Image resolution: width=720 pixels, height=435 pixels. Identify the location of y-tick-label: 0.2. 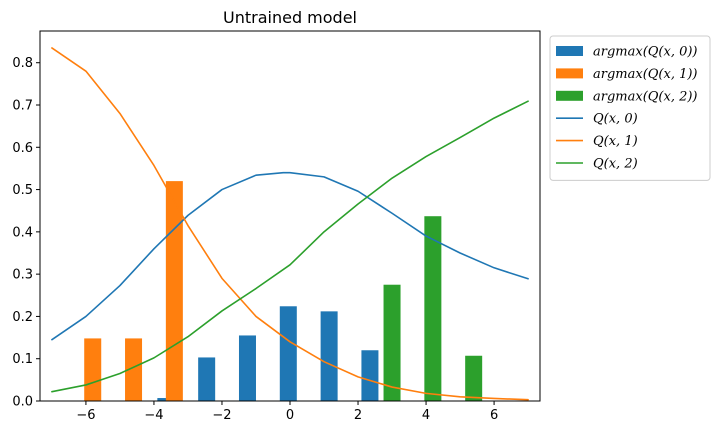
(22, 317).